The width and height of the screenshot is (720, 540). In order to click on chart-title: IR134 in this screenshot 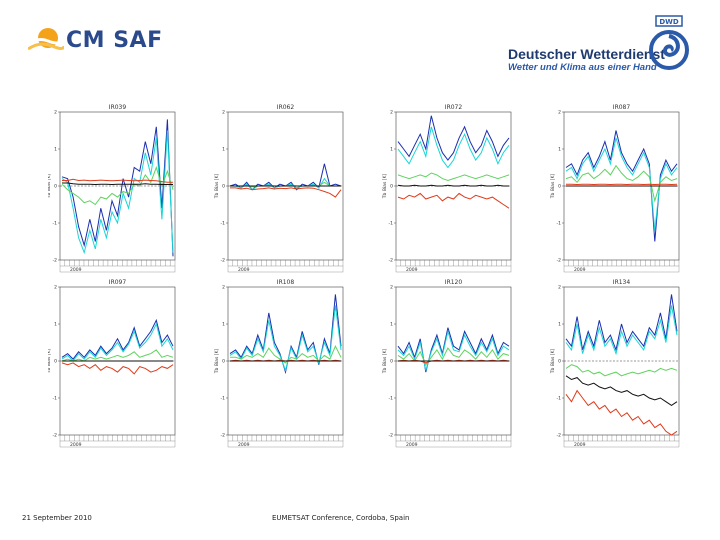, I will do `click(622, 282)`.